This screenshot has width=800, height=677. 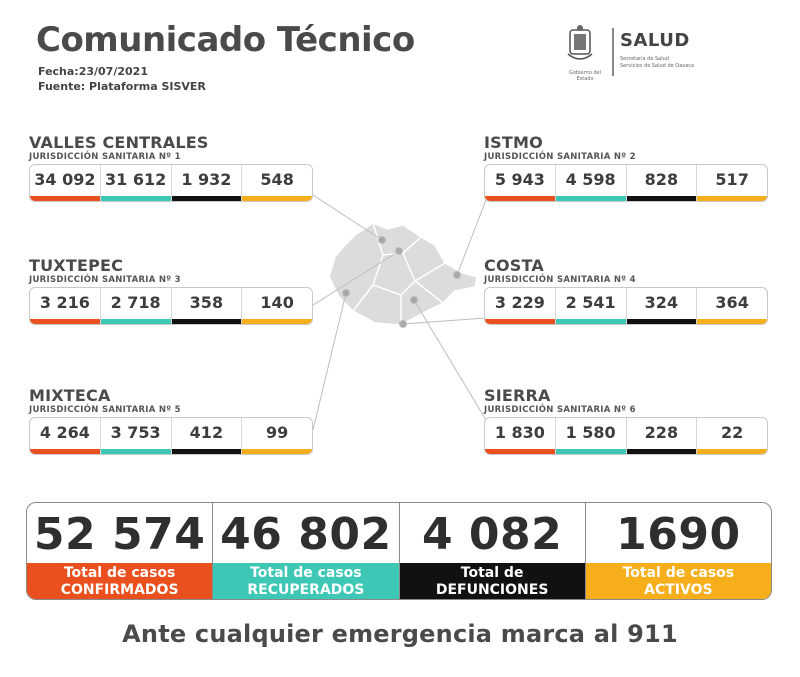 I want to click on jurisdiction-label: JURISDICCIÓN SANITARIA Nº 6, so click(x=560, y=410).